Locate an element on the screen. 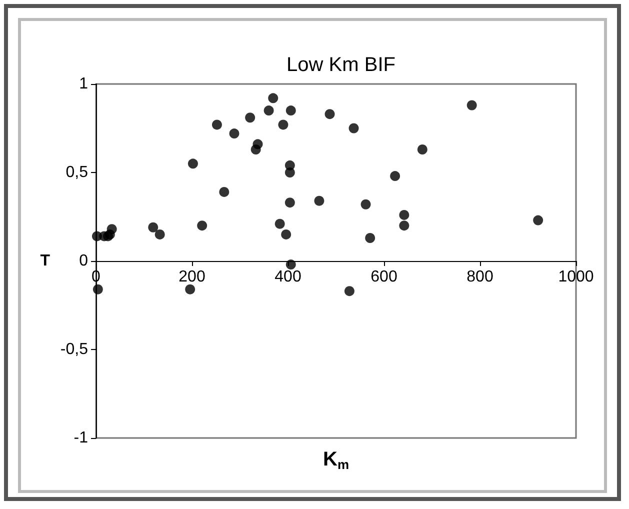 The image size is (629, 509). y-tick-label: 0,5 is located at coordinates (77, 172).